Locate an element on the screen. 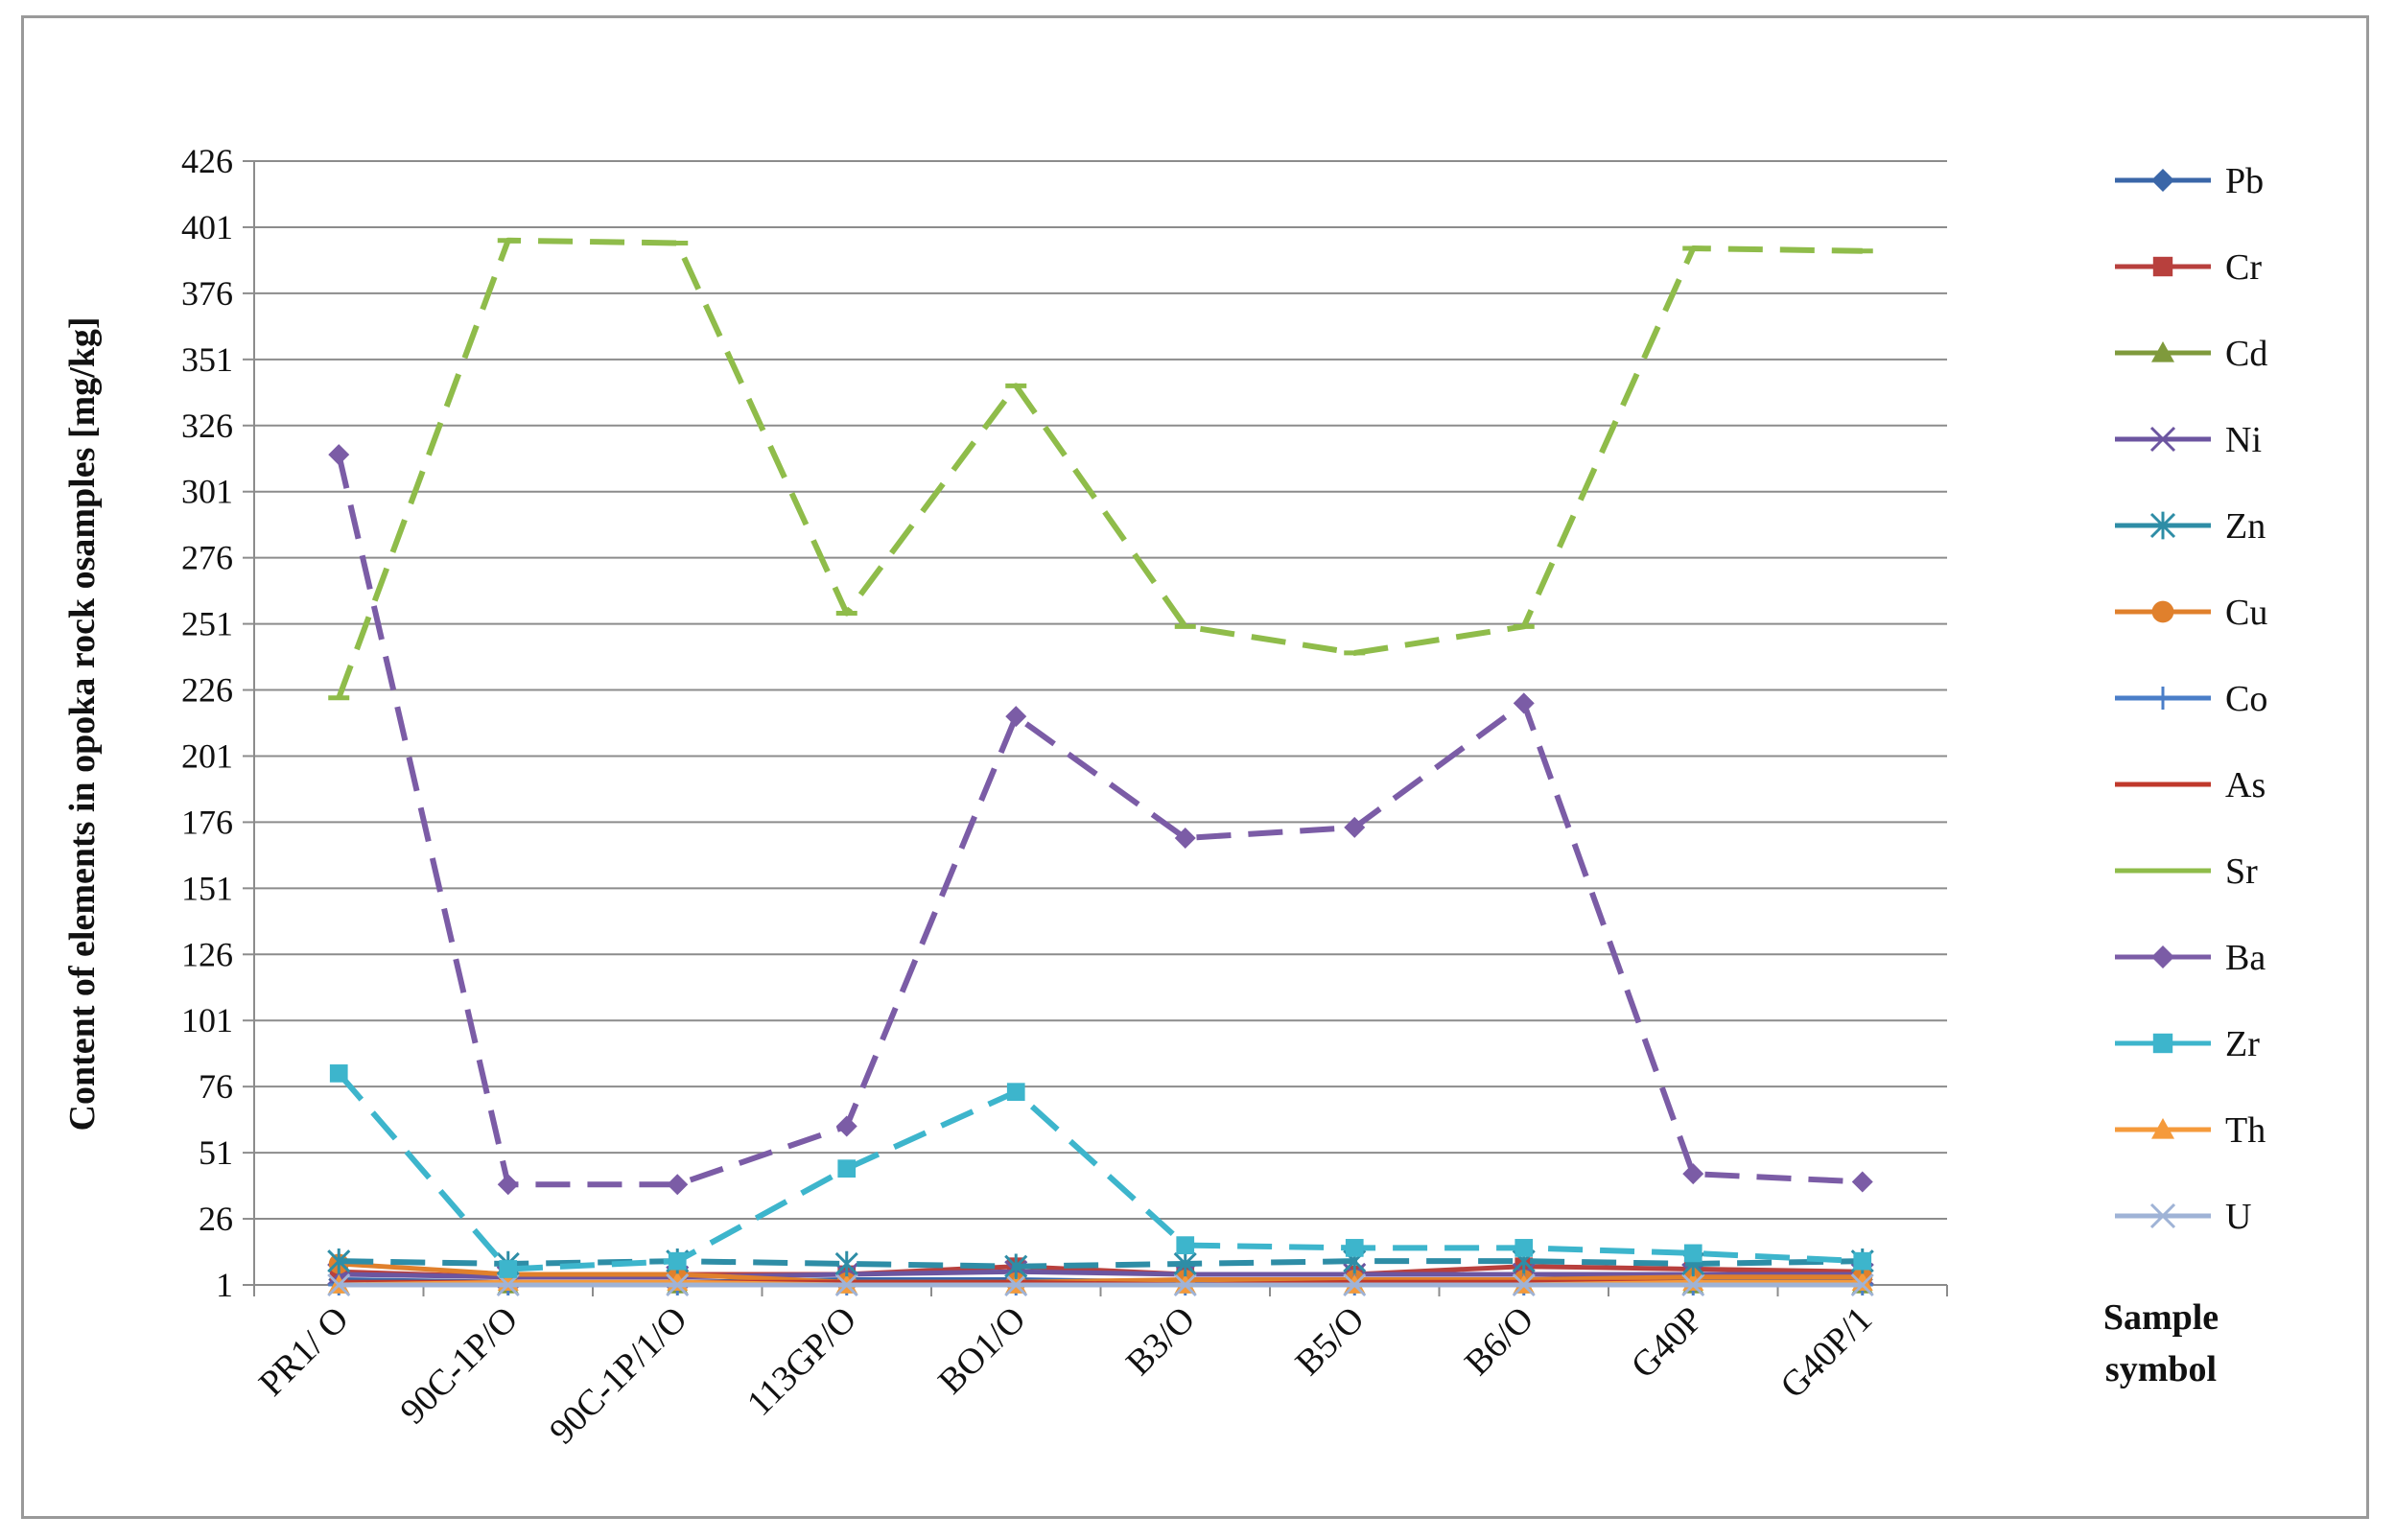 The image size is (2395, 1540). series-line-zr is located at coordinates (1099, 1171).